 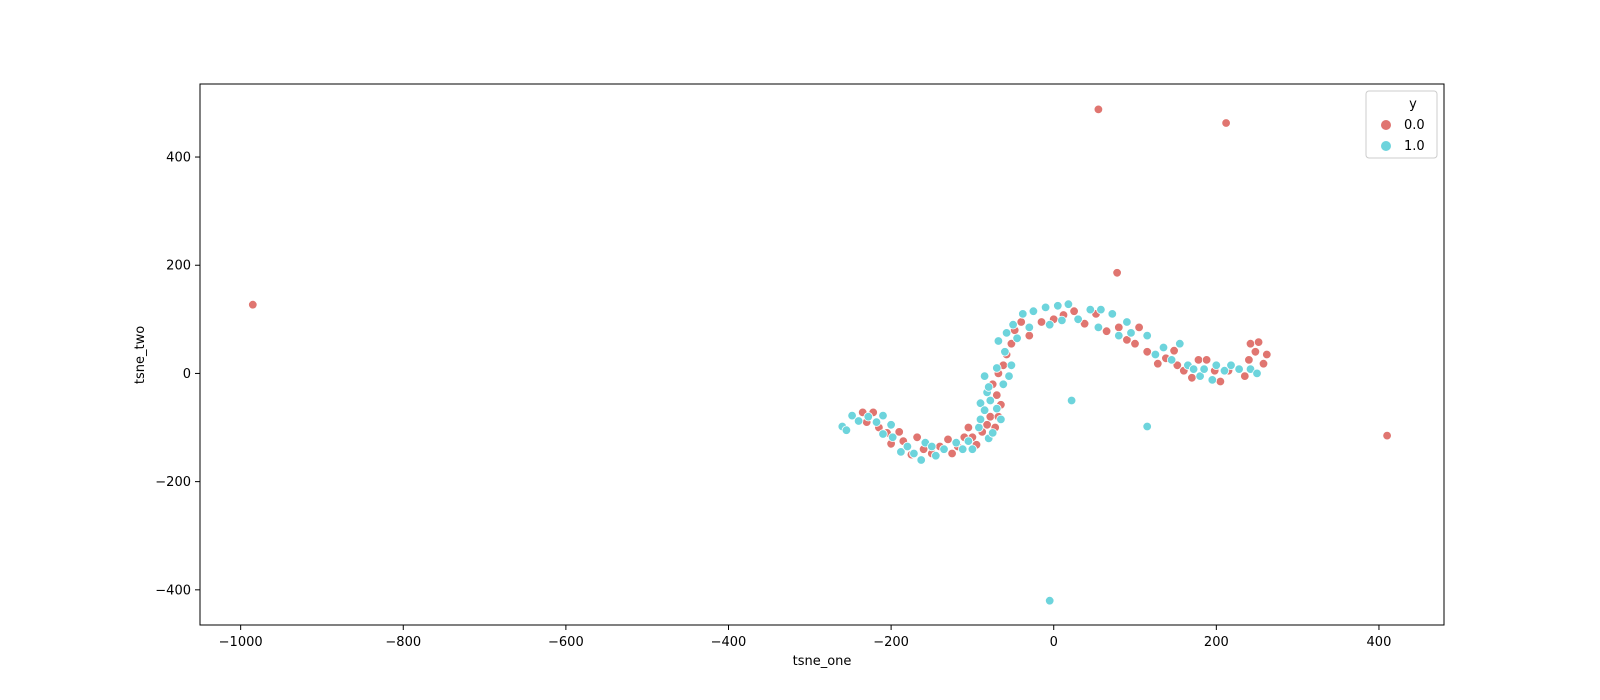 I want to click on legend: y 0.0 1.0, so click(x=1401, y=124).